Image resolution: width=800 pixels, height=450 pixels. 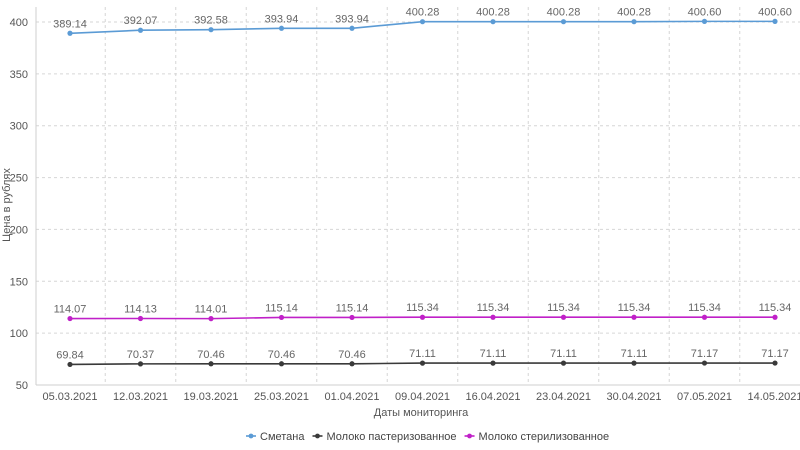 What do you see at coordinates (140, 397) in the screenshot?
I see `x-tick-label: 12.03.2021` at bounding box center [140, 397].